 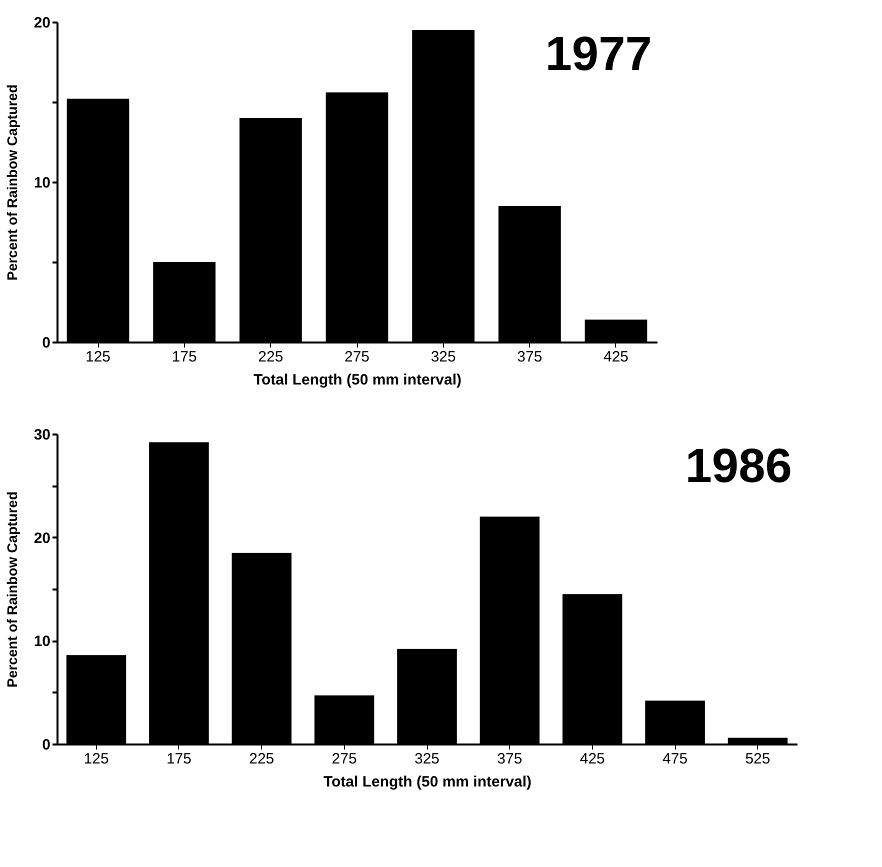 I want to click on chart-title: 1986, so click(x=738, y=466).